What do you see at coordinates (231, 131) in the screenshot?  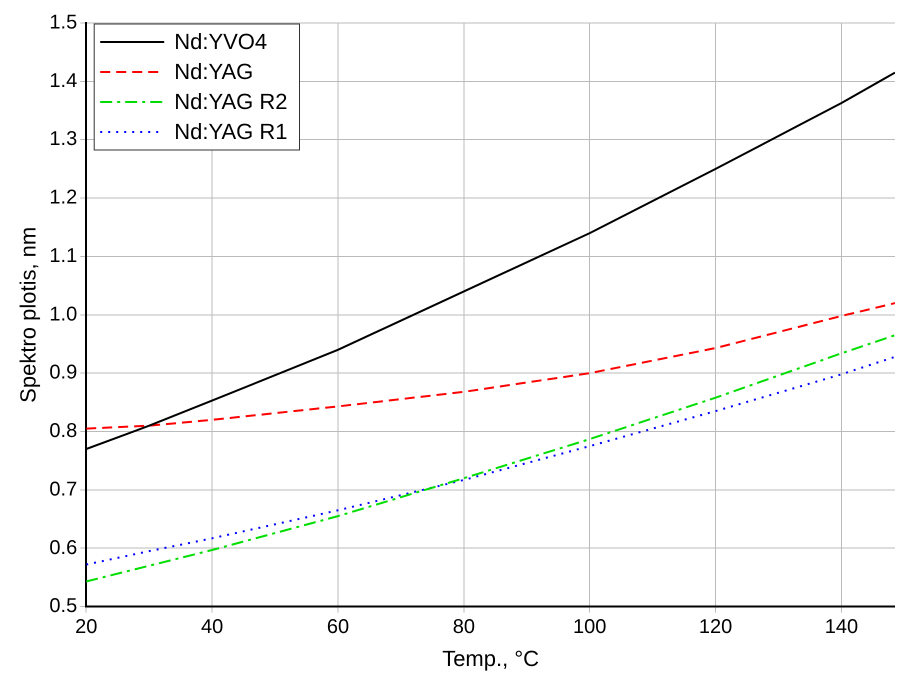 I see `legend-label: Nd:YAG R1` at bounding box center [231, 131].